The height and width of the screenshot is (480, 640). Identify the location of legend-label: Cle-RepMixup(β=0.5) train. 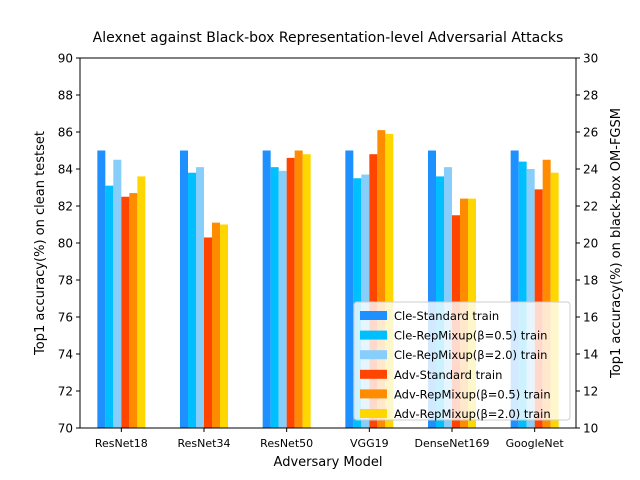
(470, 336).